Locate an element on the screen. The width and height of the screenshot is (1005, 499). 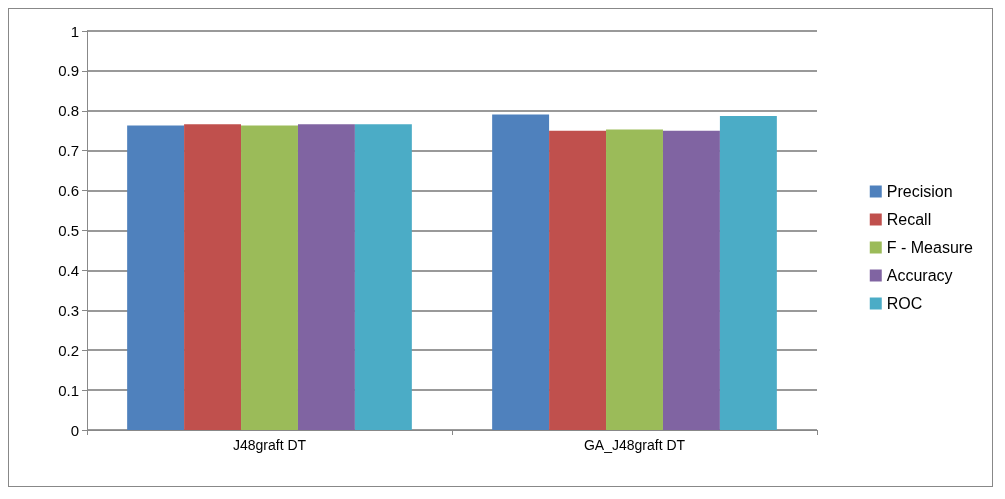
y-tick-label: 0.3 is located at coordinates (68, 310).